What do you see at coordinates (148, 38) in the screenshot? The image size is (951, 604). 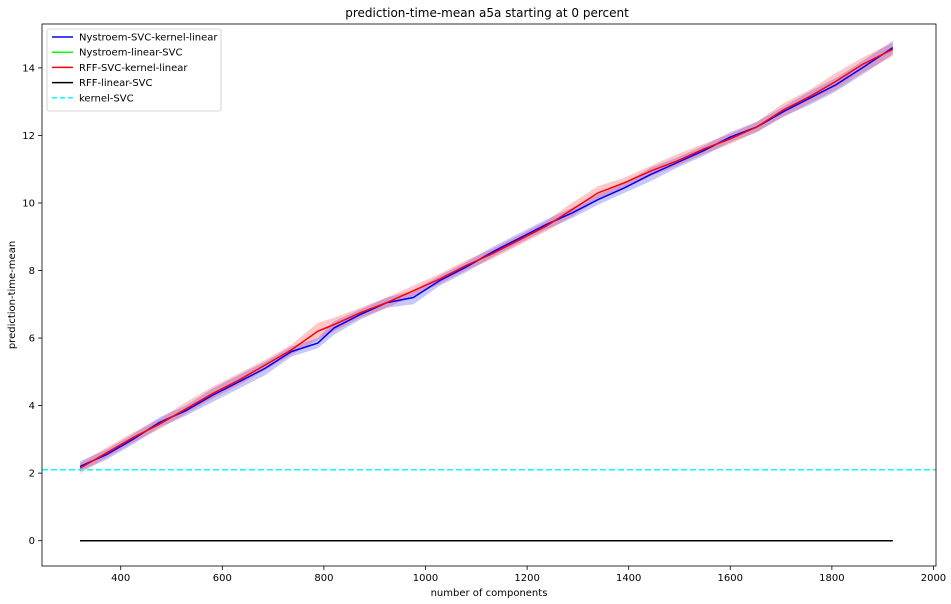 I see `legend-label: Nystroem-SVC-kernel-linear` at bounding box center [148, 38].